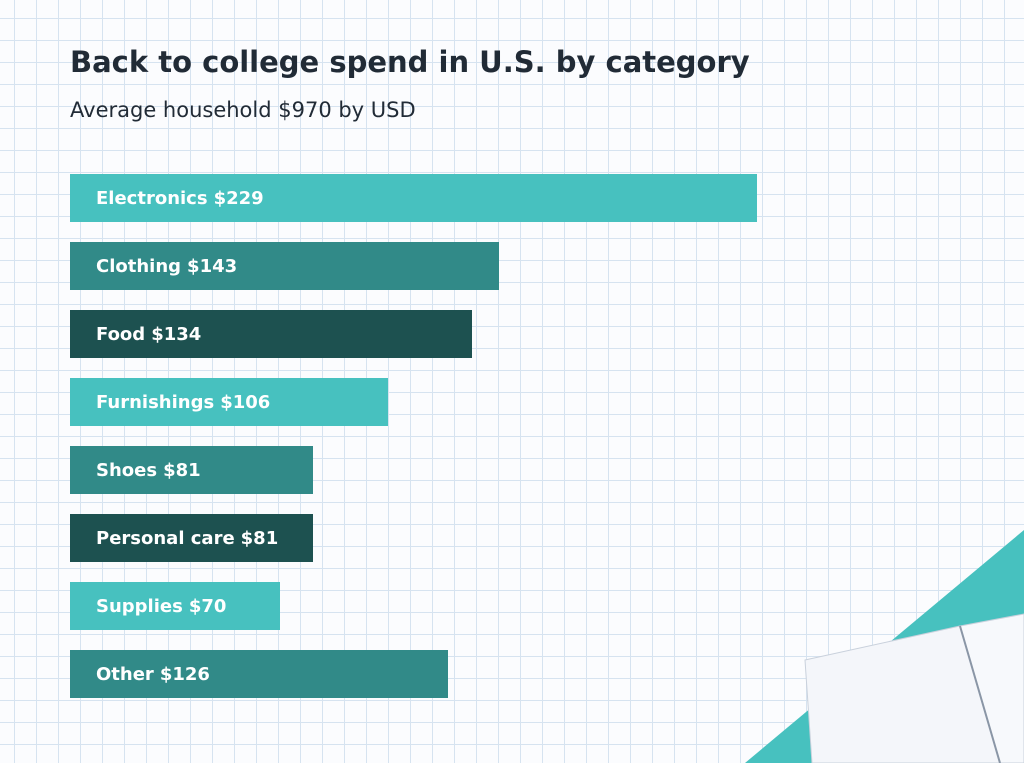 The height and width of the screenshot is (763, 1024). What do you see at coordinates (239, 198) in the screenshot?
I see `value-label: $229` at bounding box center [239, 198].